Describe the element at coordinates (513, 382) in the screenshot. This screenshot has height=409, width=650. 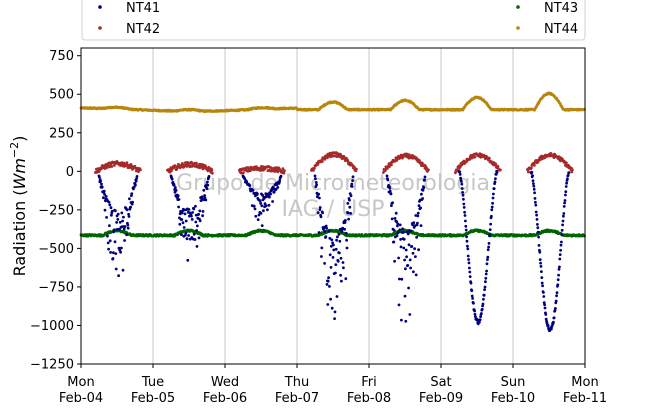
I see `x-tick-label-day: Sun` at that location.